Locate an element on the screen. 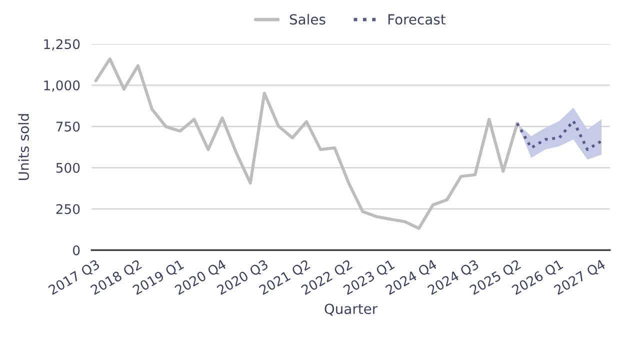 The image size is (632, 338). y-axis-title: Units sold is located at coordinates (23, 147).